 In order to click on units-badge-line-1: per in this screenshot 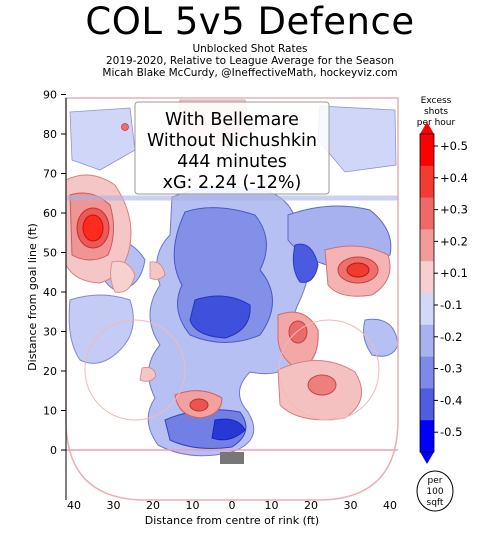, I will do `click(435, 481)`.